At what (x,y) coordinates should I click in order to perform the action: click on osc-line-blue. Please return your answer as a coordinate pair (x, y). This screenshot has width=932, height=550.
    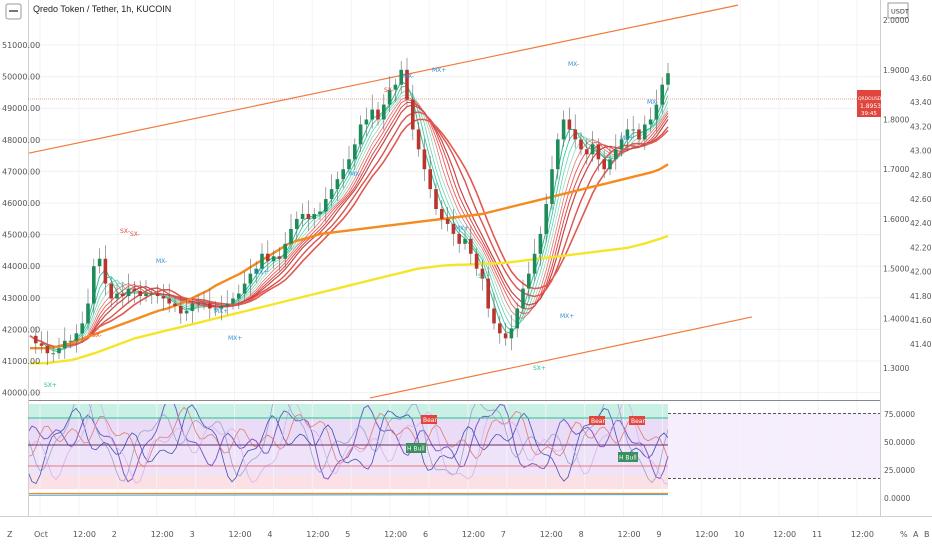
    Looking at the image, I should click on (348, 444).